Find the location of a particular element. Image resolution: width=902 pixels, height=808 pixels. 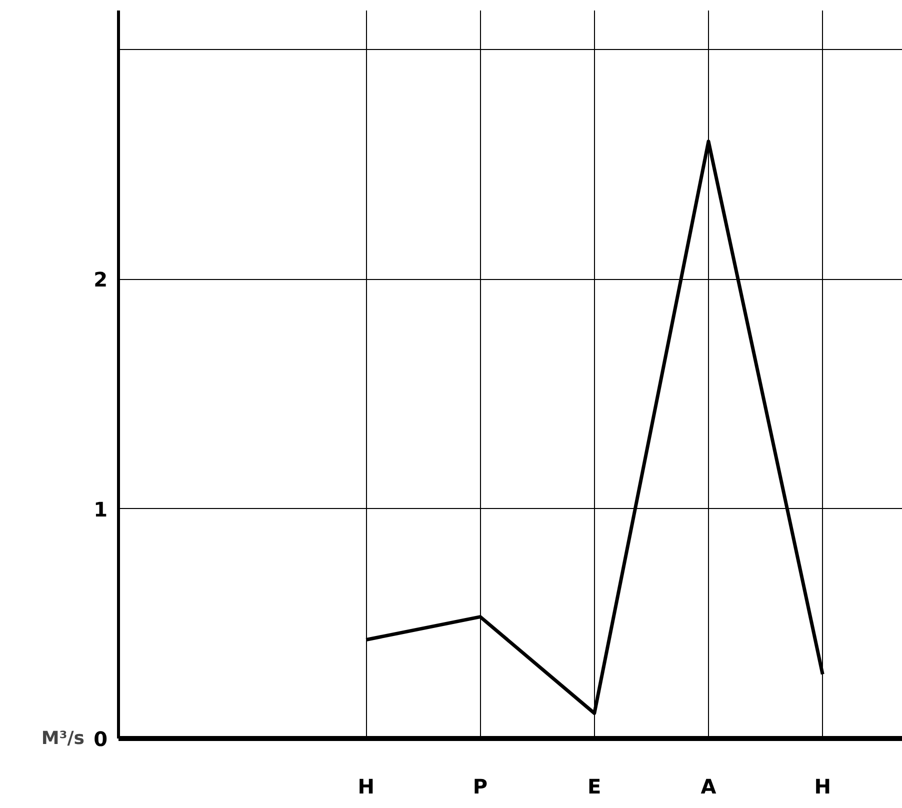

x-tick-label: E is located at coordinates (595, 786).